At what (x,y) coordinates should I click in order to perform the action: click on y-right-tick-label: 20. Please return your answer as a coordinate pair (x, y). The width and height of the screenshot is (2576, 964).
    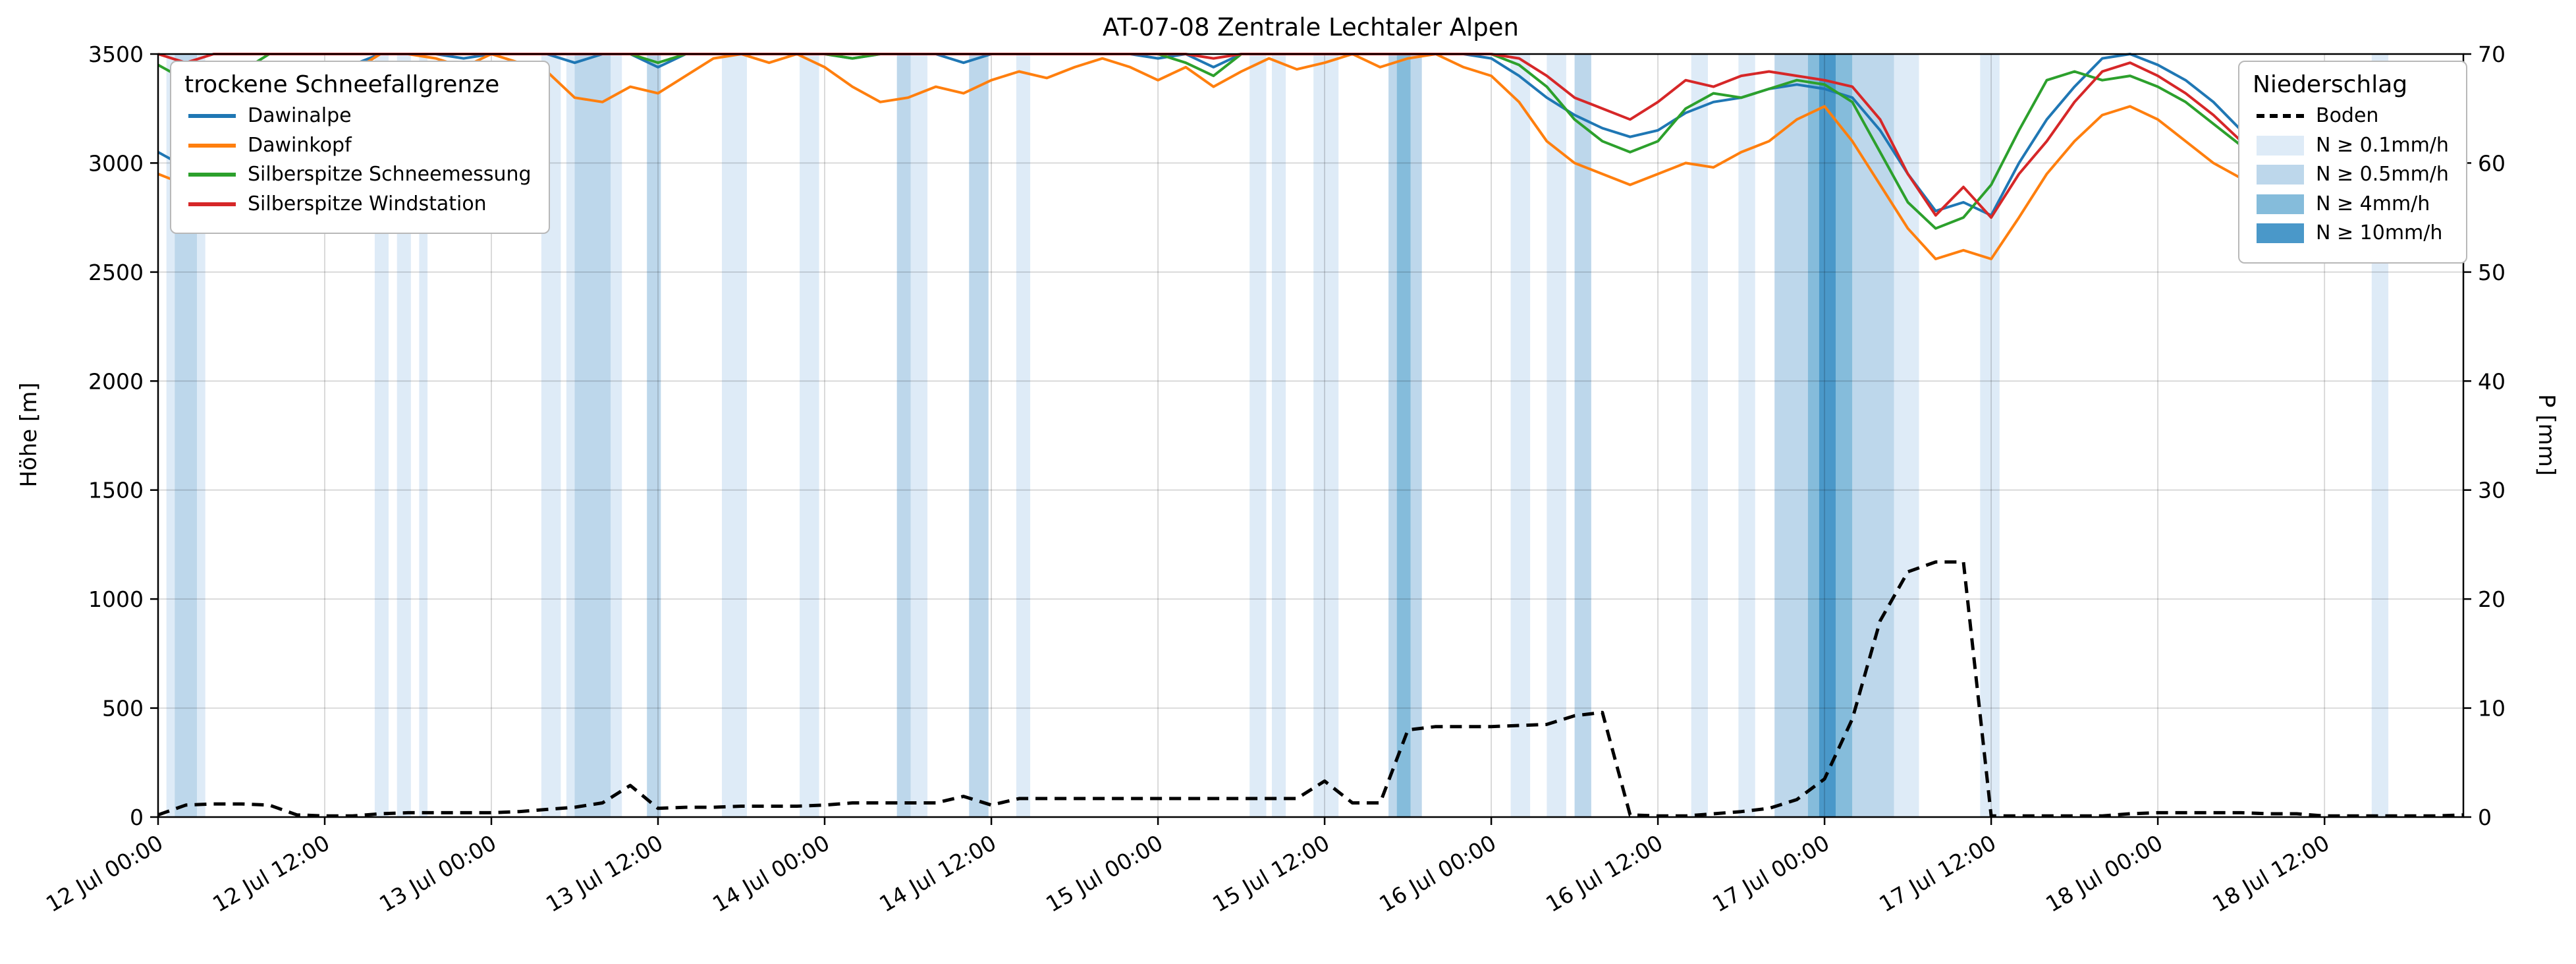
    Looking at the image, I should click on (2492, 599).